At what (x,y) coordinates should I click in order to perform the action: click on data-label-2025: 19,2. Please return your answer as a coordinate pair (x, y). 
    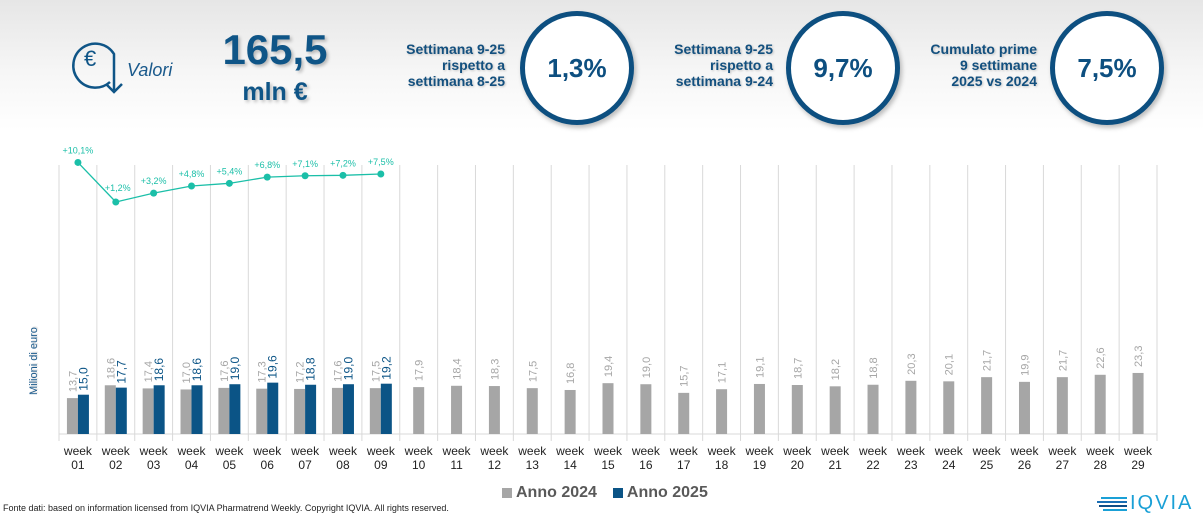
    Looking at the image, I should click on (386, 368).